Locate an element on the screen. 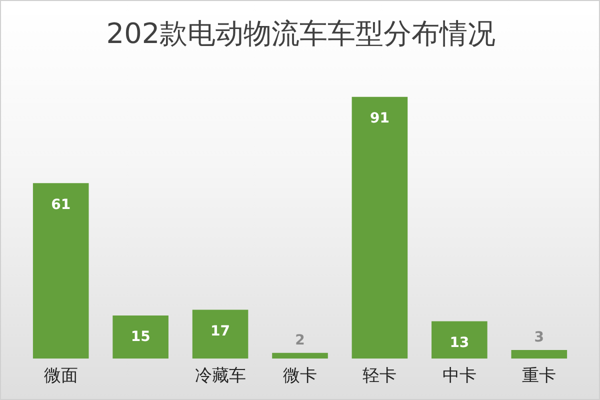 The height and width of the screenshot is (400, 600). data-label: 3 is located at coordinates (539, 338).